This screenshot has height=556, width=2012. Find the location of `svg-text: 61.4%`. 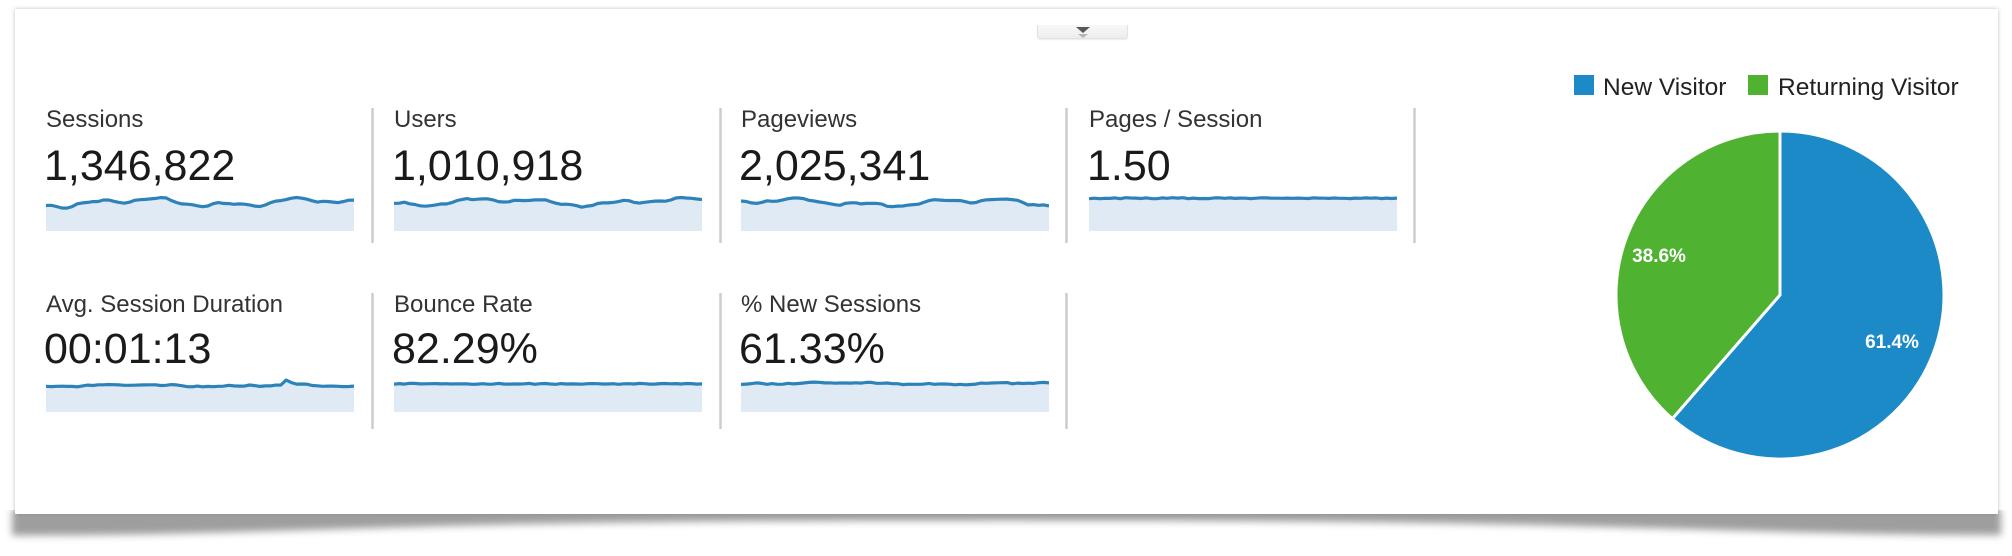

svg-text: 61.4% is located at coordinates (1892, 342).